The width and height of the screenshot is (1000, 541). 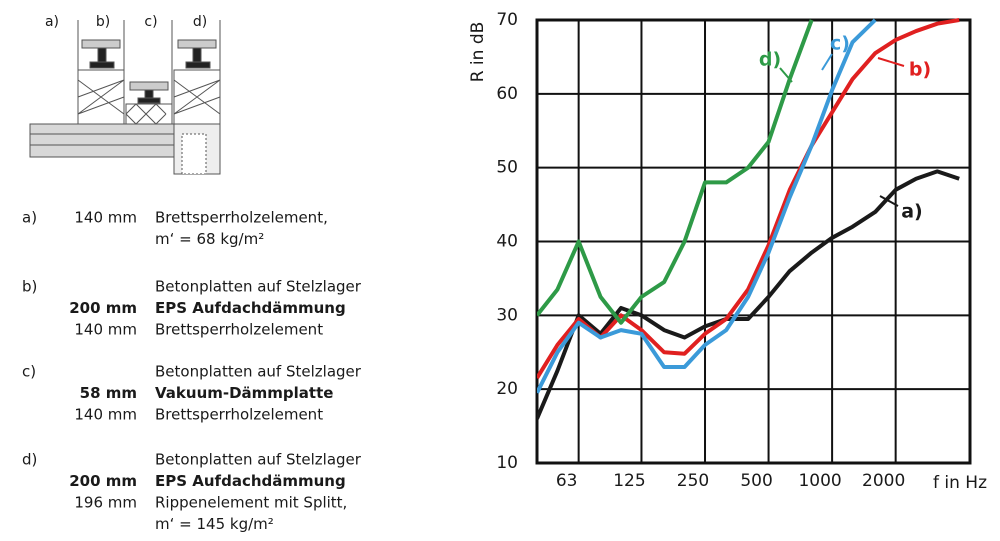 I want to click on diagram-label: c), so click(x=150, y=22).